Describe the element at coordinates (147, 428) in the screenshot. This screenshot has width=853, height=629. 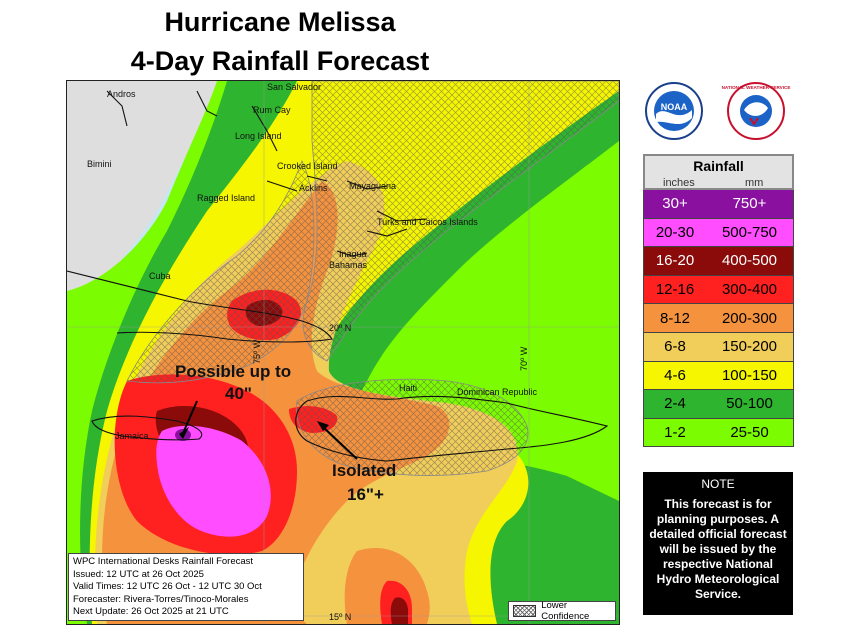
I see `jamaica-coastline` at that location.